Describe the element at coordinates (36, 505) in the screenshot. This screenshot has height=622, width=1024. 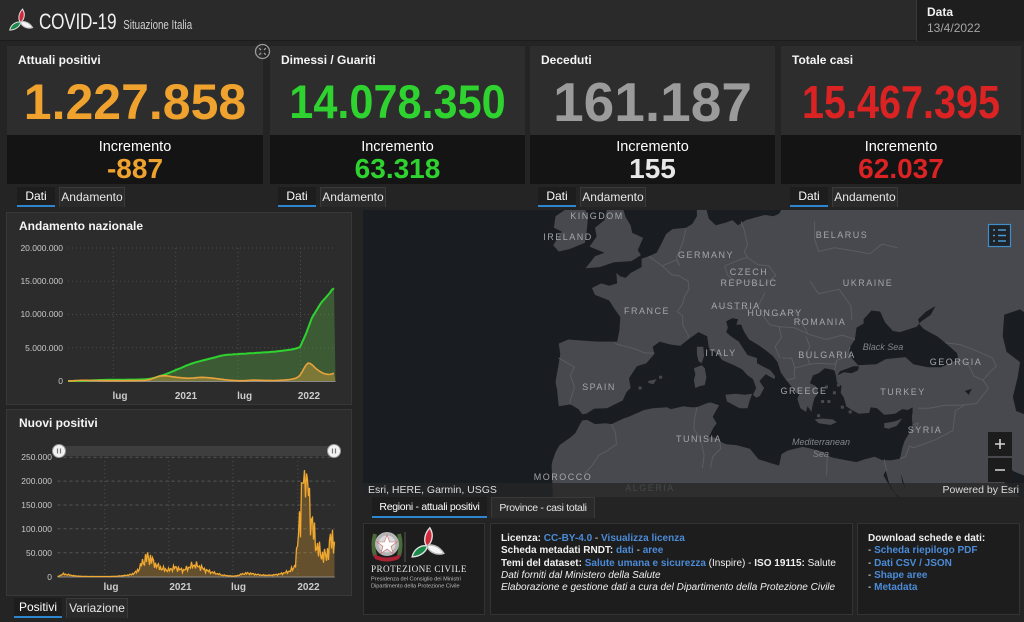
I see `svg-text: 150.000` at that location.